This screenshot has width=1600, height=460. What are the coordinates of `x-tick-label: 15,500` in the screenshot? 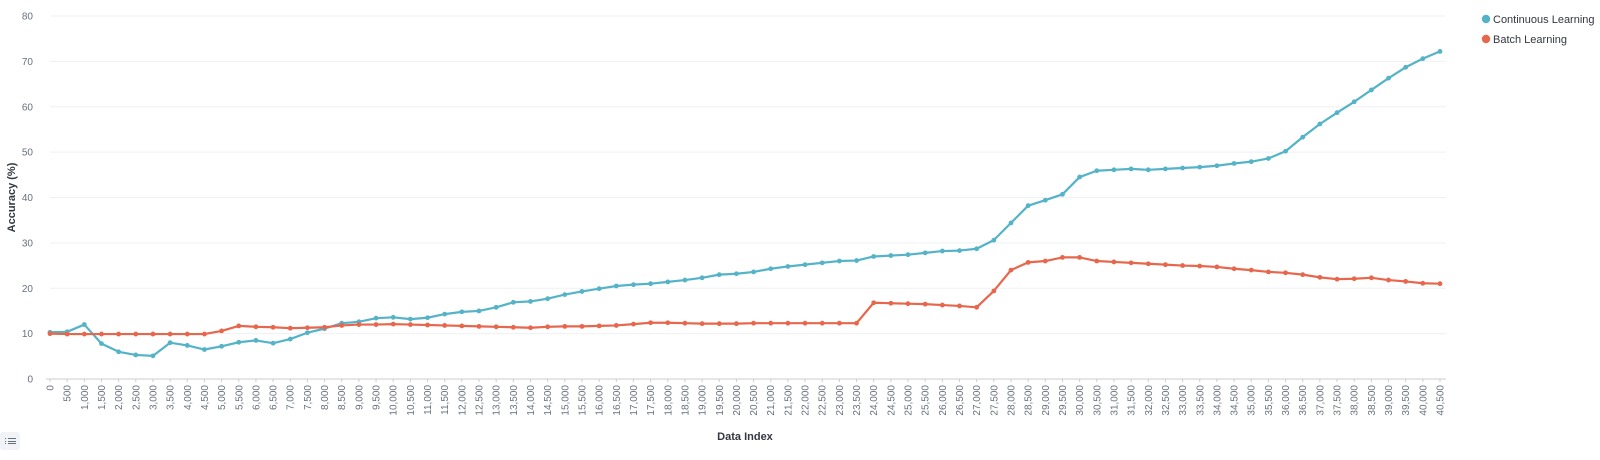 It's located at (582, 400).